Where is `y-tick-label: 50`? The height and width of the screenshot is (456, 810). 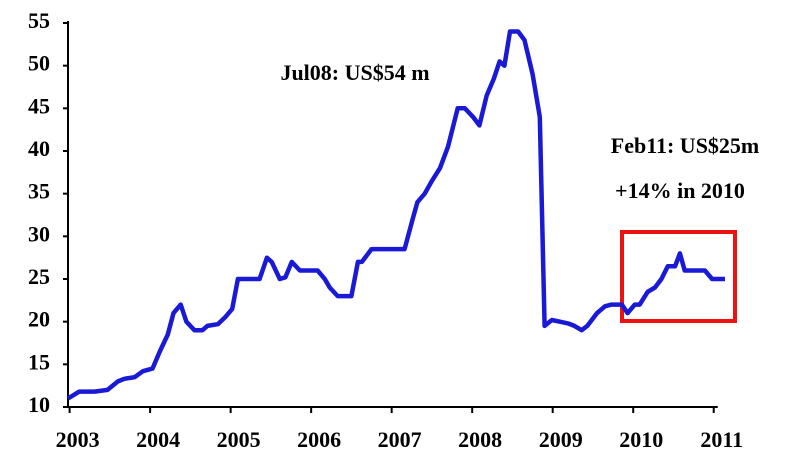
y-tick-label: 50 is located at coordinates (39, 63).